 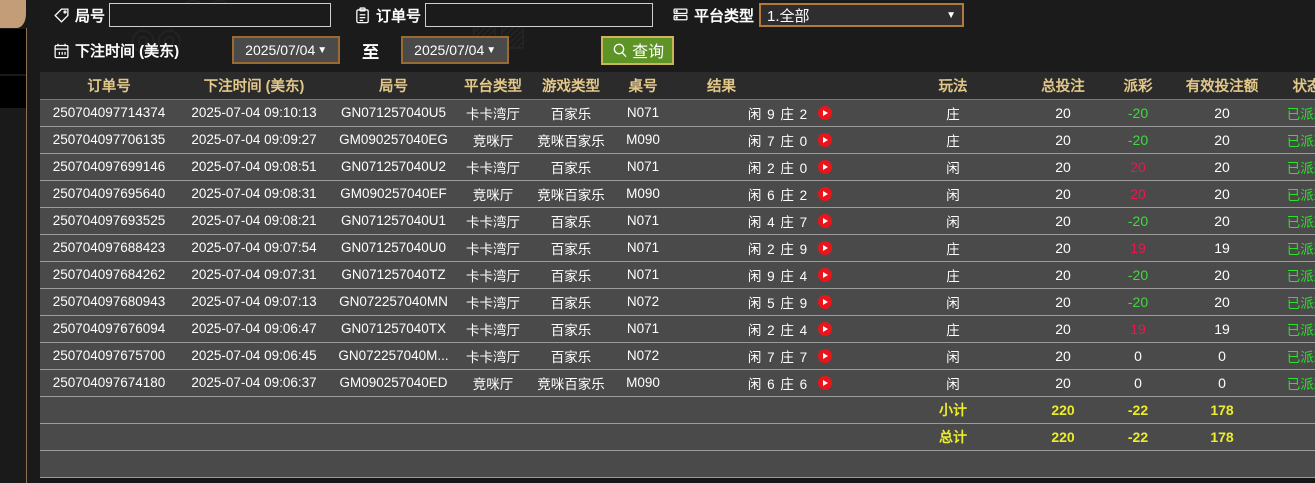 What do you see at coordinates (1138, 86) in the screenshot?
I see `column-header-payout: 派彩` at bounding box center [1138, 86].